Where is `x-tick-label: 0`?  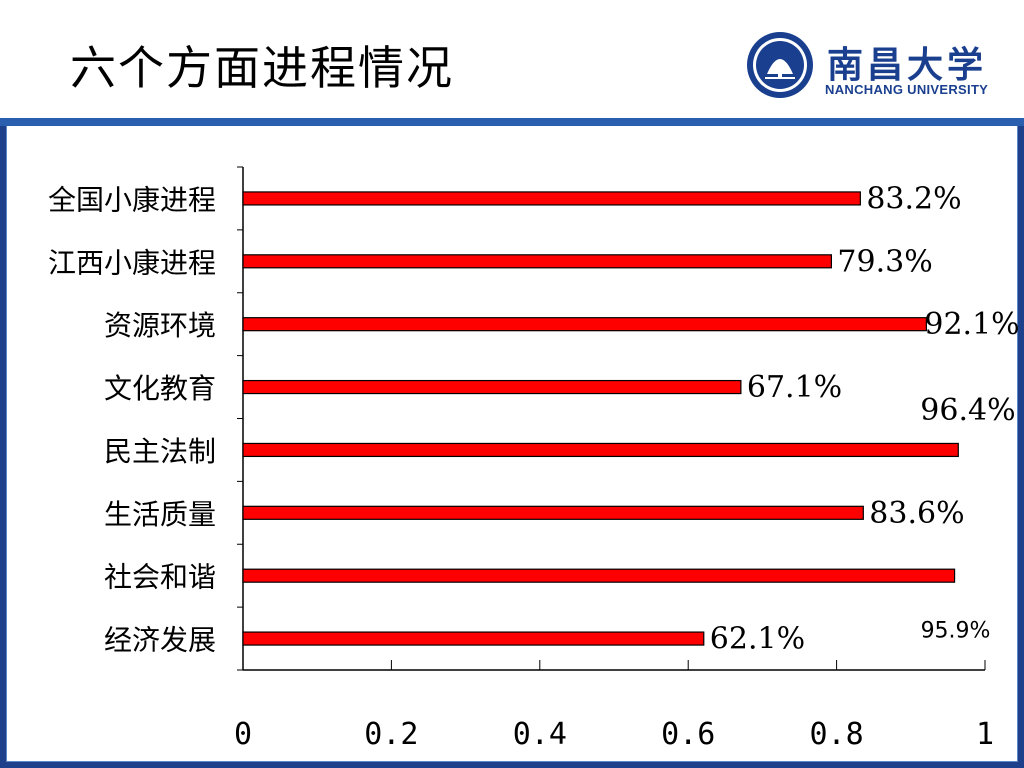 x-tick-label: 0 is located at coordinates (243, 734).